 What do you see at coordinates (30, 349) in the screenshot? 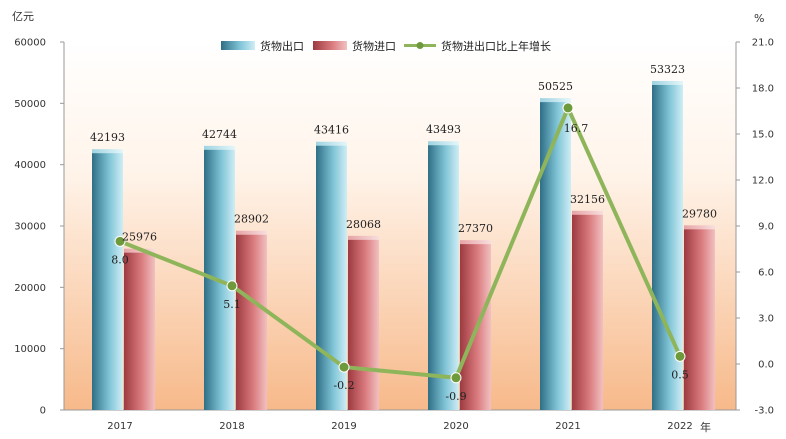
I see `left-tick-label: 10000` at bounding box center [30, 349].